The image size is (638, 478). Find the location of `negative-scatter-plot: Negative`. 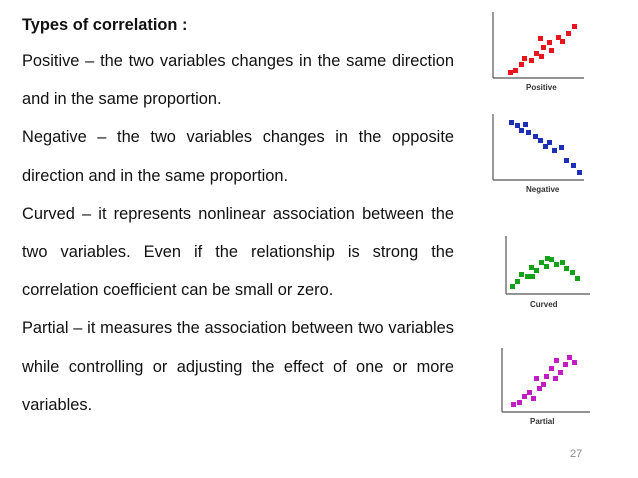

negative-scatter-plot: Negative is located at coordinates (538, 154).